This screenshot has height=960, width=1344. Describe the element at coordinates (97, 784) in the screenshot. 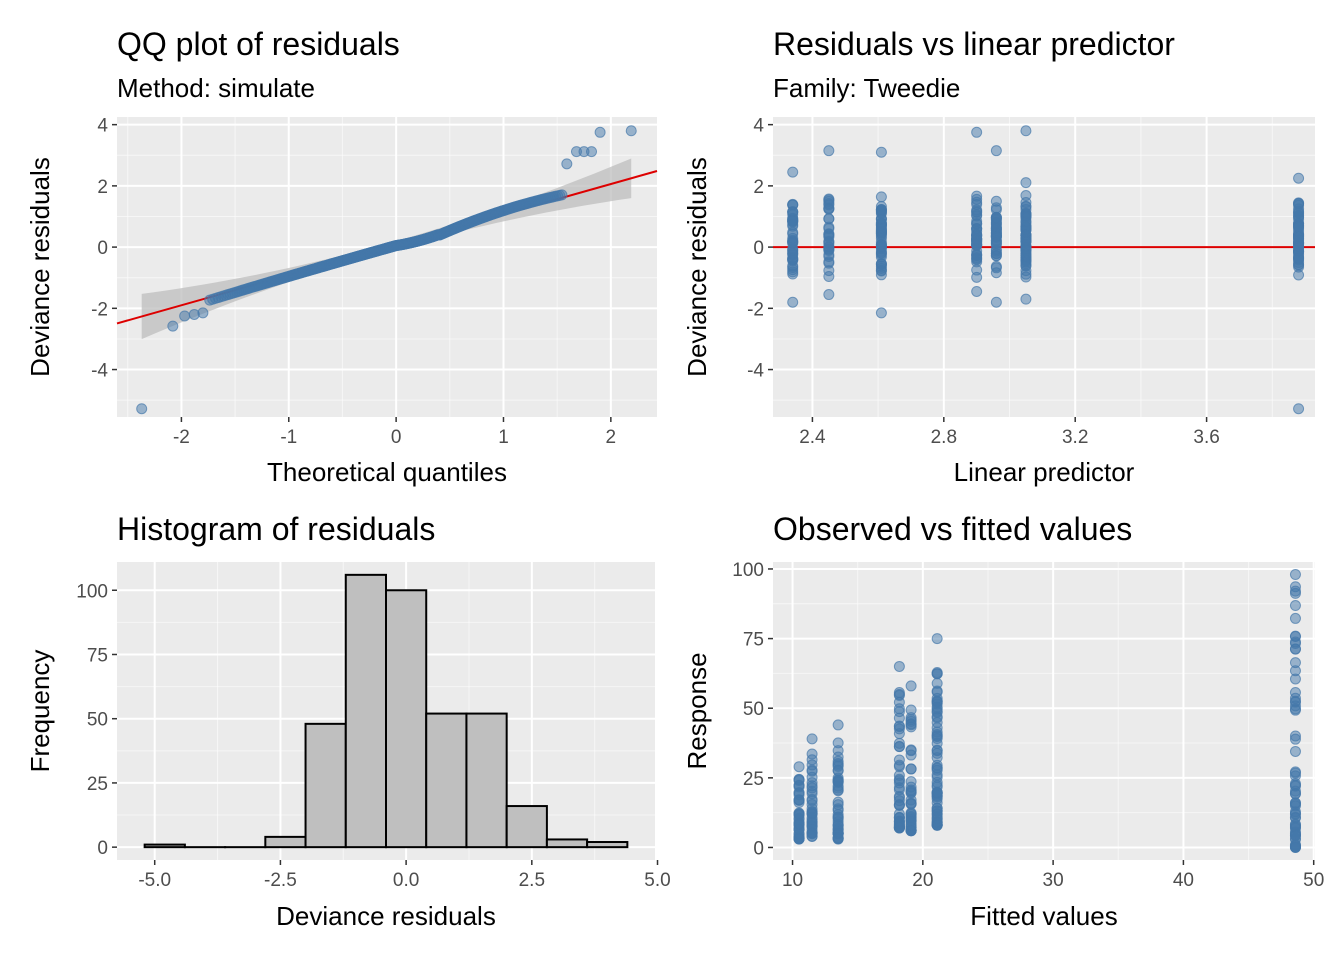

I see `hist-y-tick-label: 25` at that location.